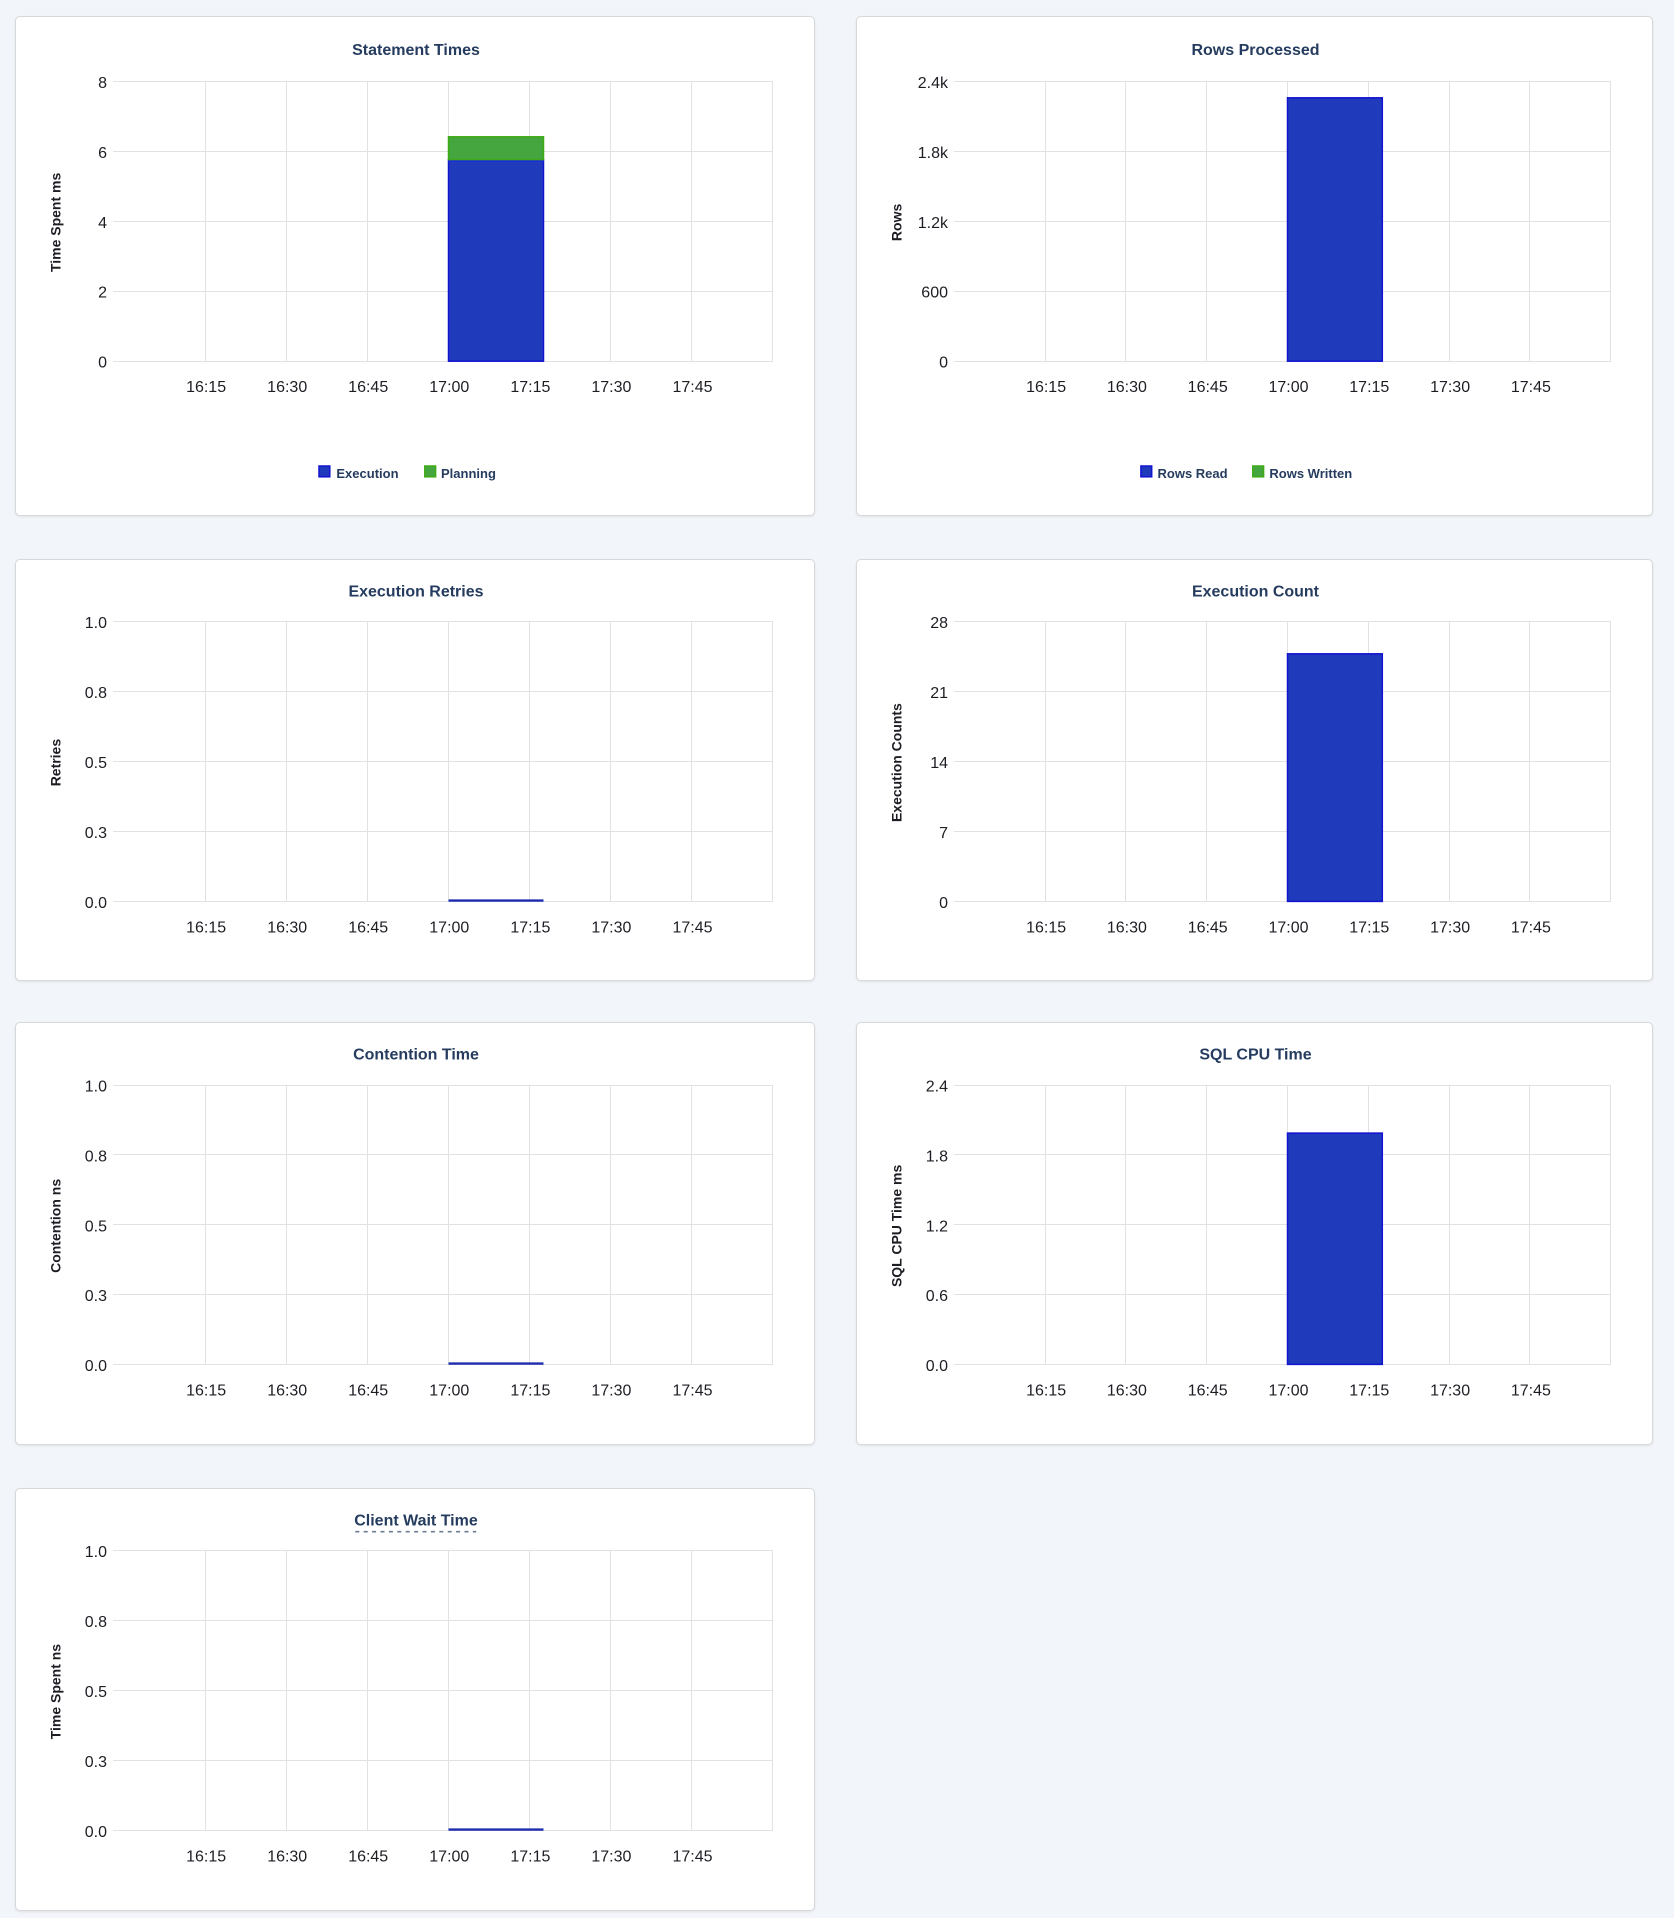  Describe the element at coordinates (468, 473) in the screenshot. I see `svg-text: Planning` at that location.